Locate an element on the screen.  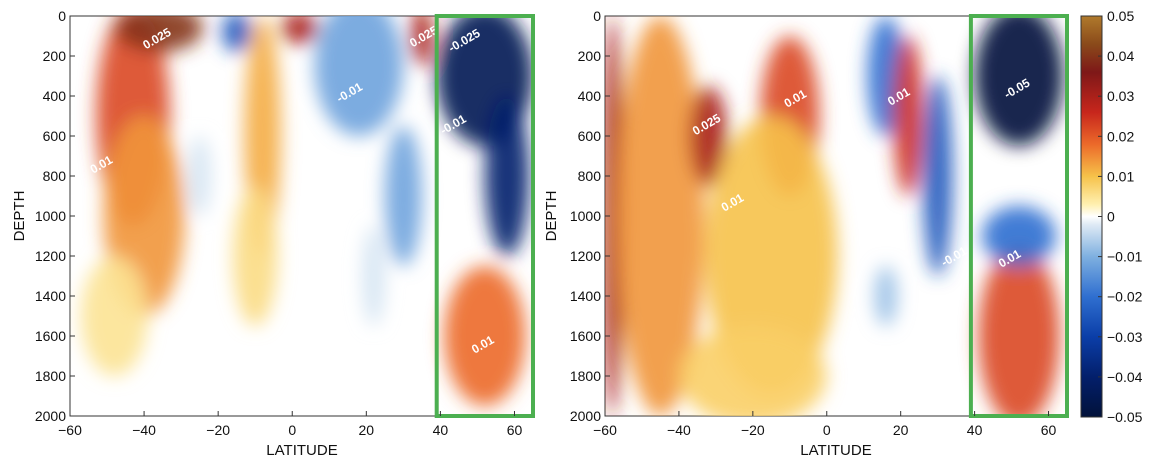
colorbar-tick-label: 0.05 is located at coordinates (1120, 16).